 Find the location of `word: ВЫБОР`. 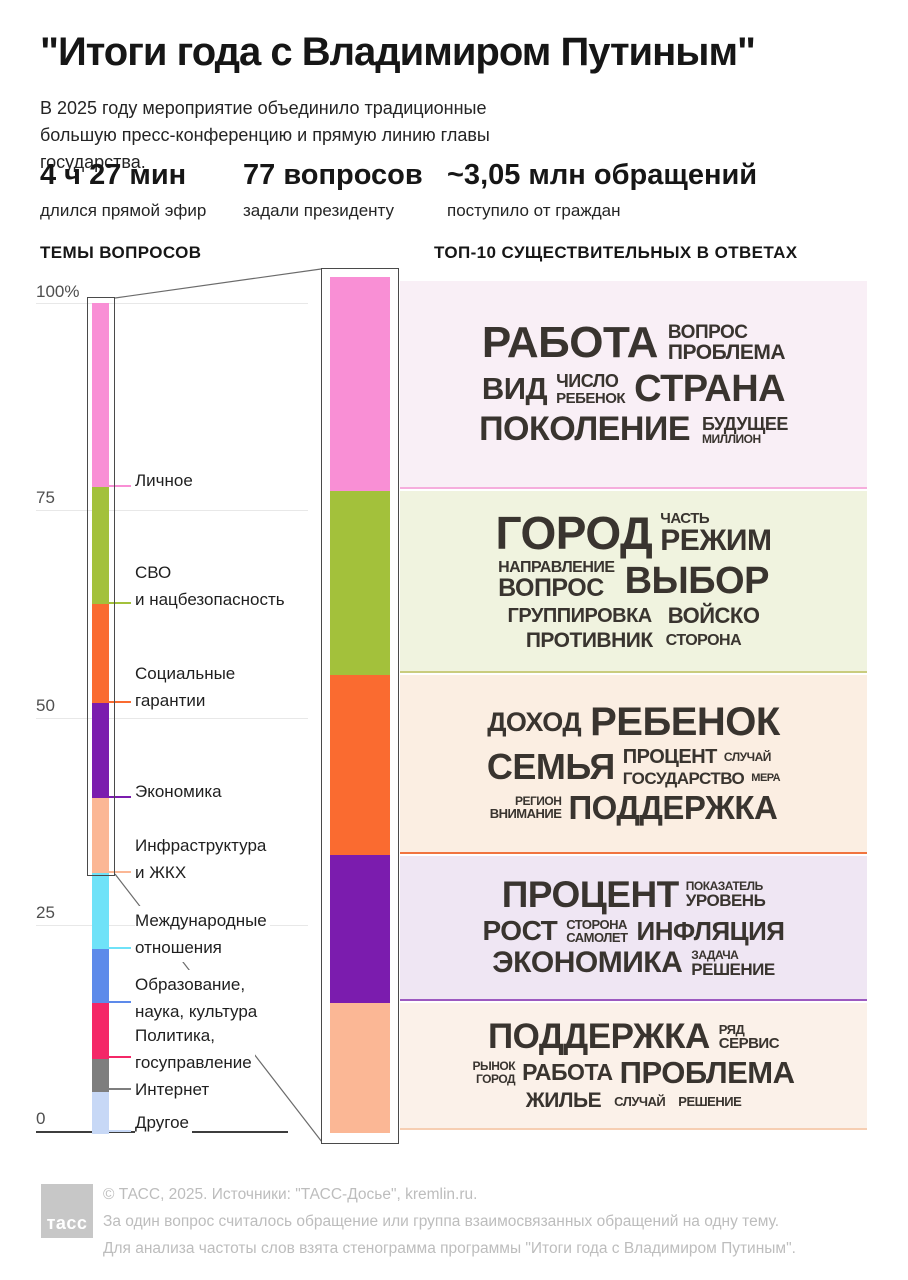

word: ВЫБОР is located at coordinates (697, 580).